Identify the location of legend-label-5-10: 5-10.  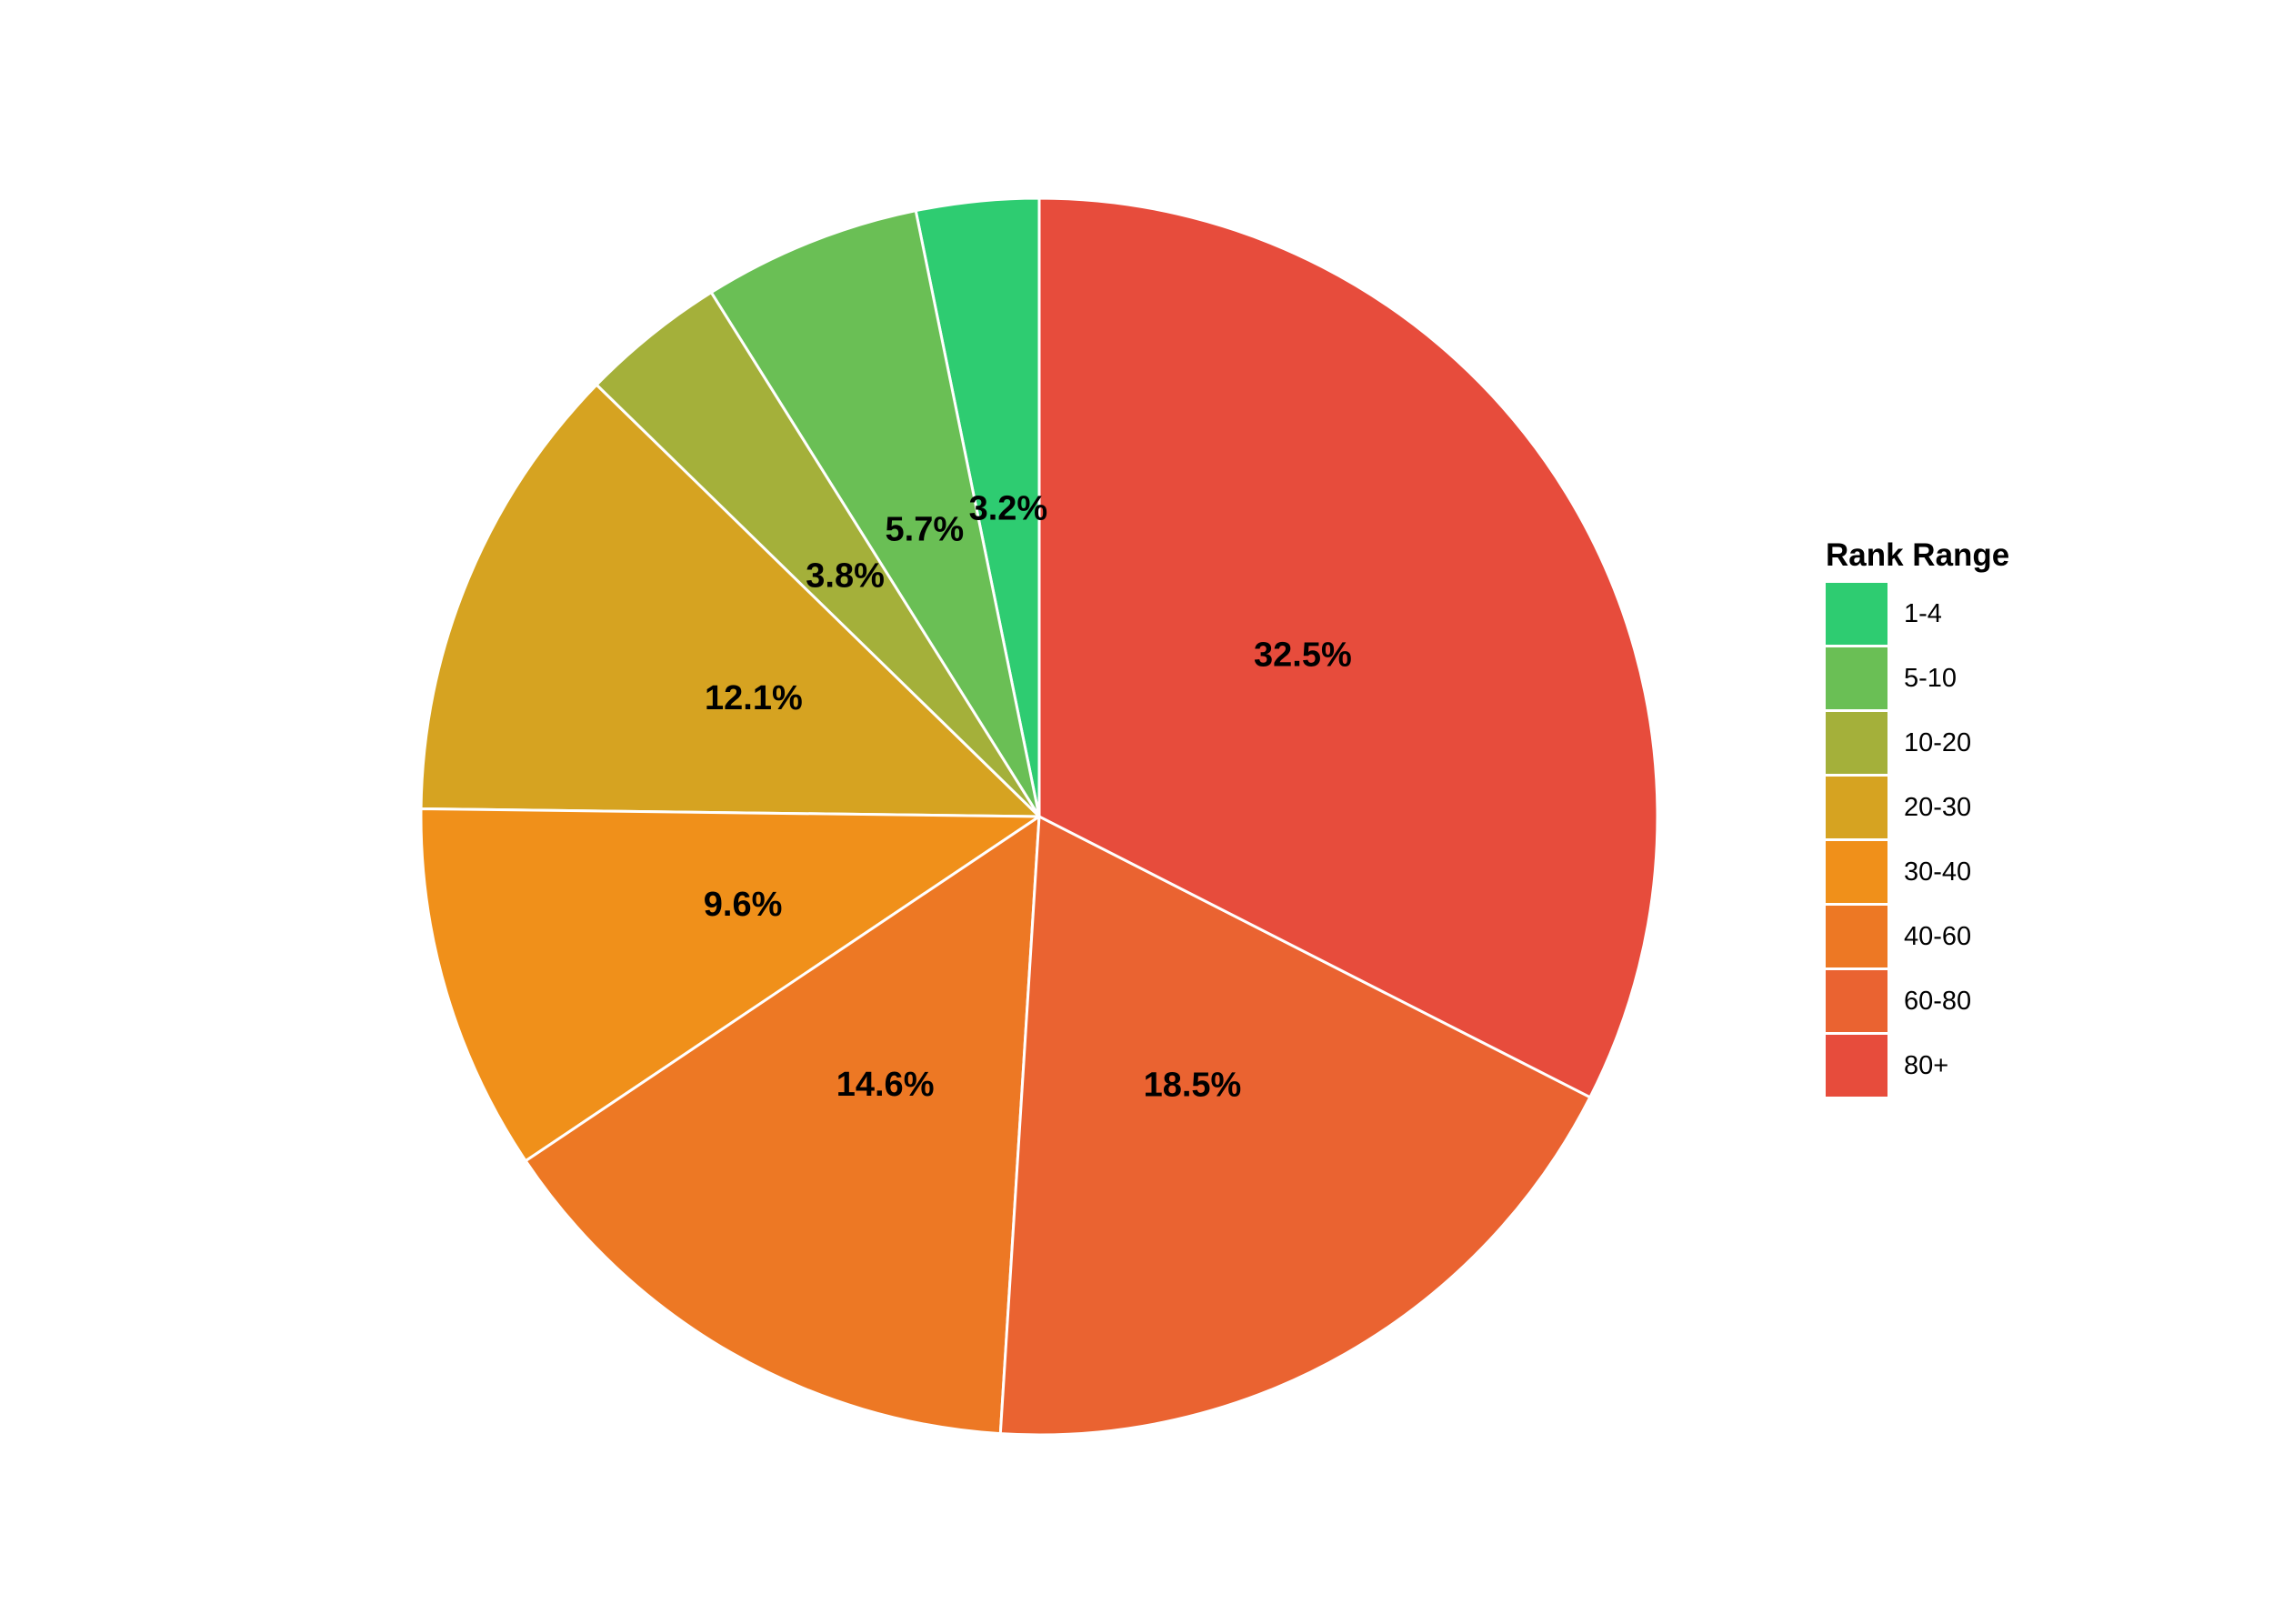
(1930, 678).